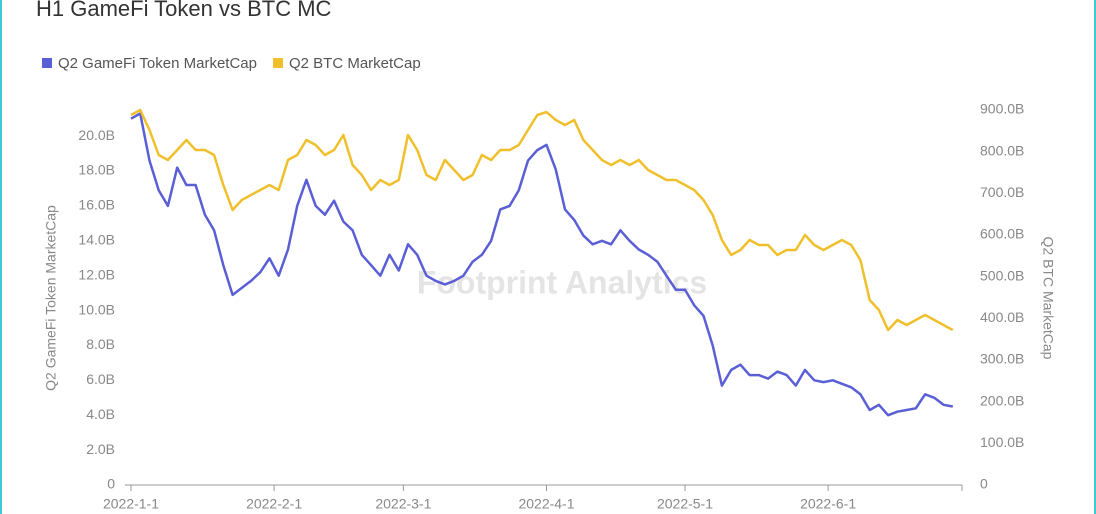 Image resolution: width=1096 pixels, height=514 pixels. Describe the element at coordinates (828, 504) in the screenshot. I see `x-tick-label: 2022-6-1` at that location.